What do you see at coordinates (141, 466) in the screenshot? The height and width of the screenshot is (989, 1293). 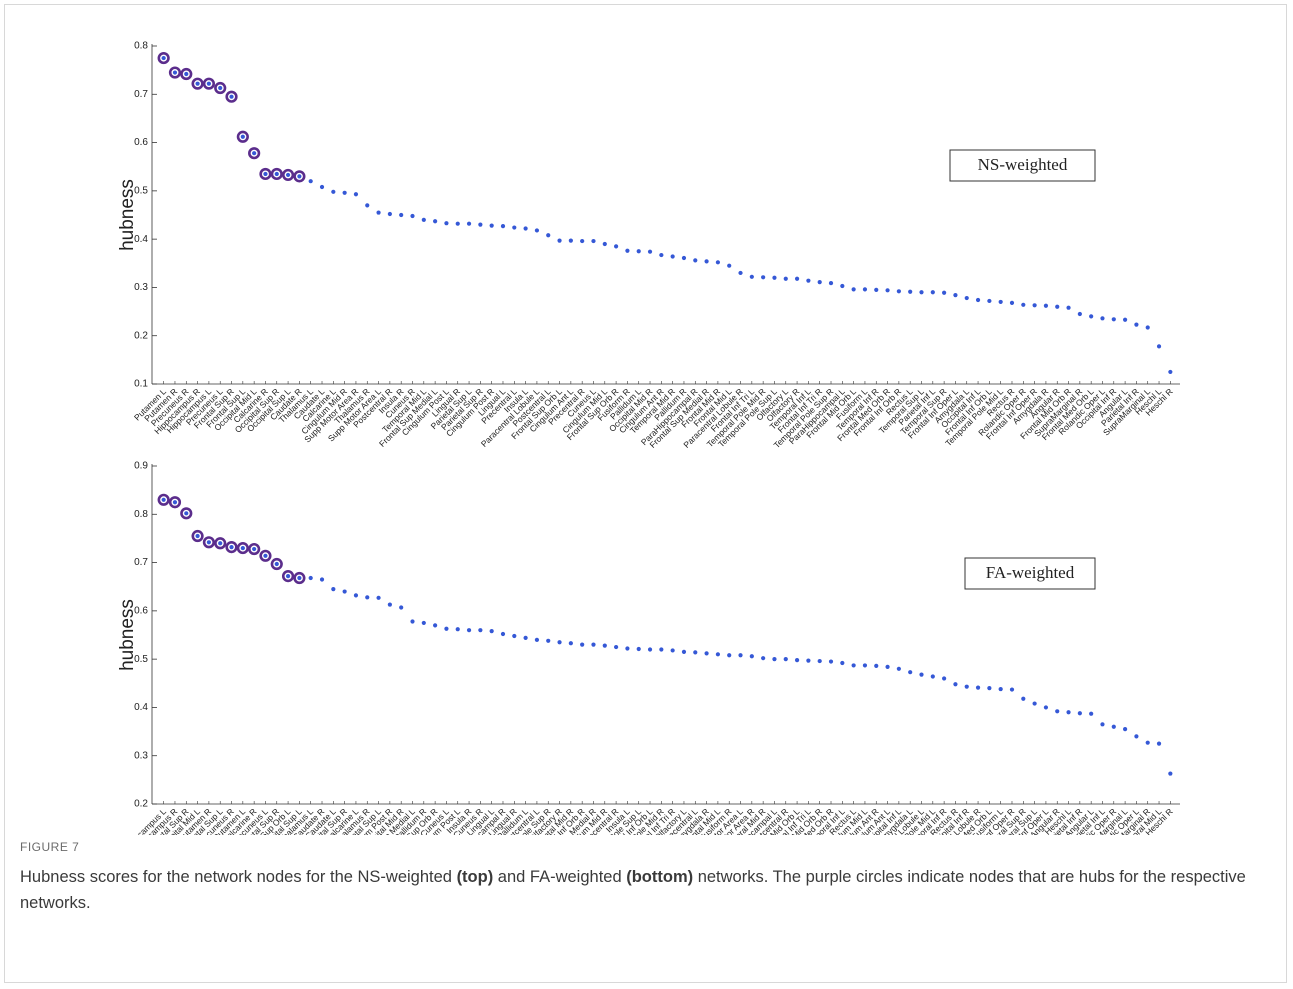 I see `y-tick-label: 0.9` at bounding box center [141, 466].